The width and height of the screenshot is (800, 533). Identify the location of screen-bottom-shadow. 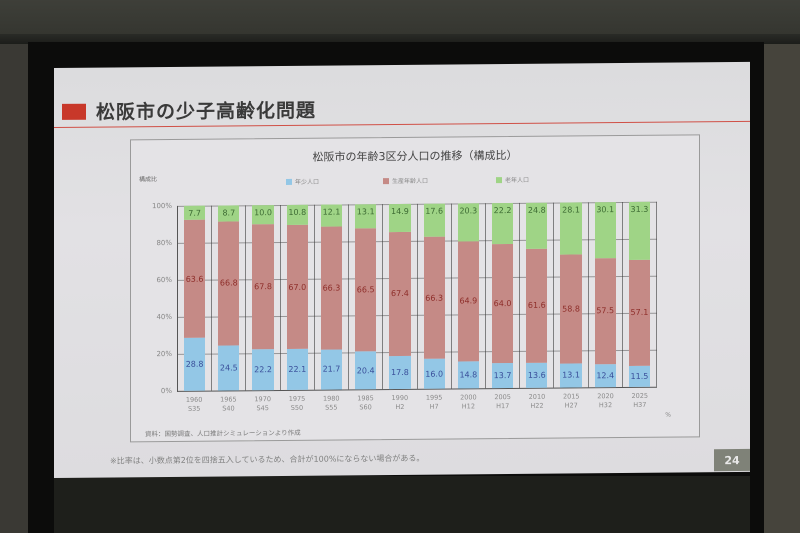
(402, 504).